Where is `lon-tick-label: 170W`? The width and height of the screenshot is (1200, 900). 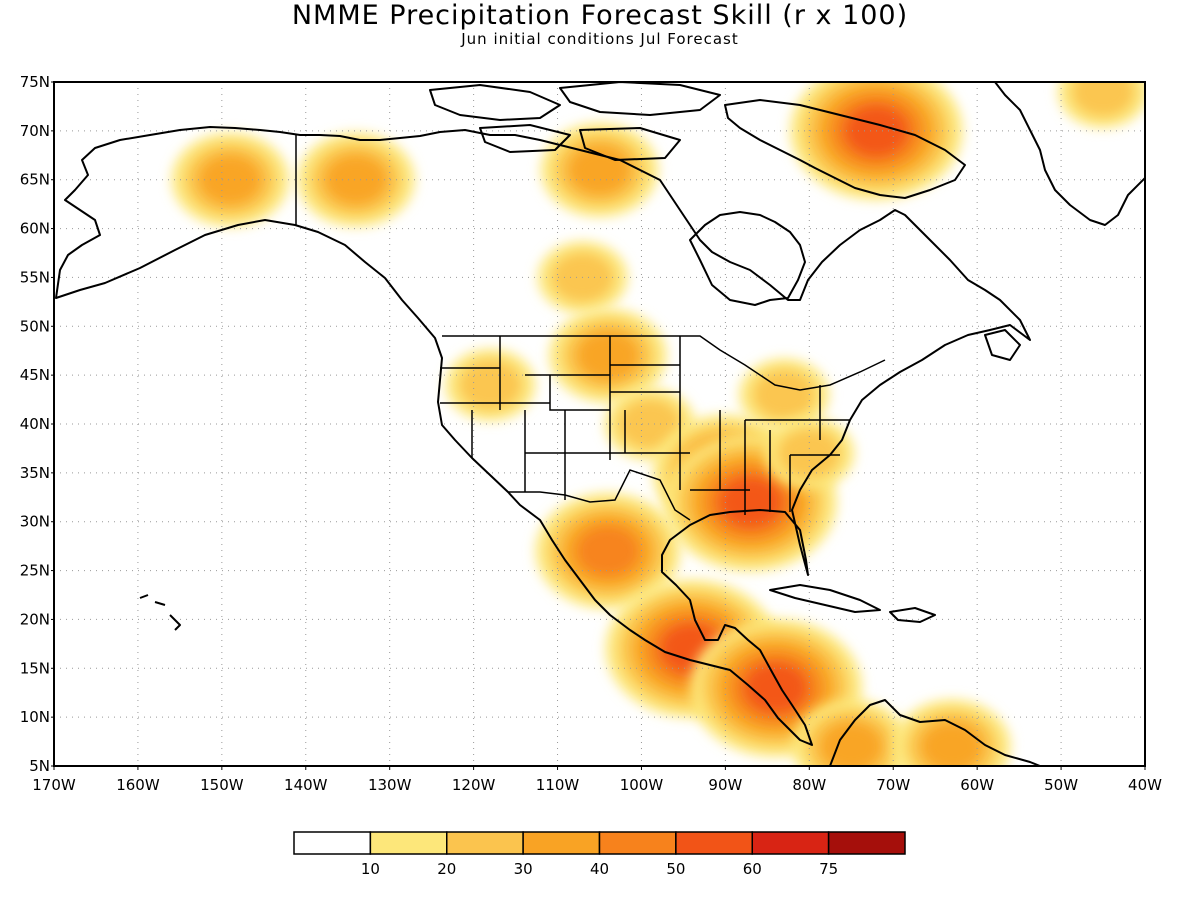 lon-tick-label: 170W is located at coordinates (54, 785).